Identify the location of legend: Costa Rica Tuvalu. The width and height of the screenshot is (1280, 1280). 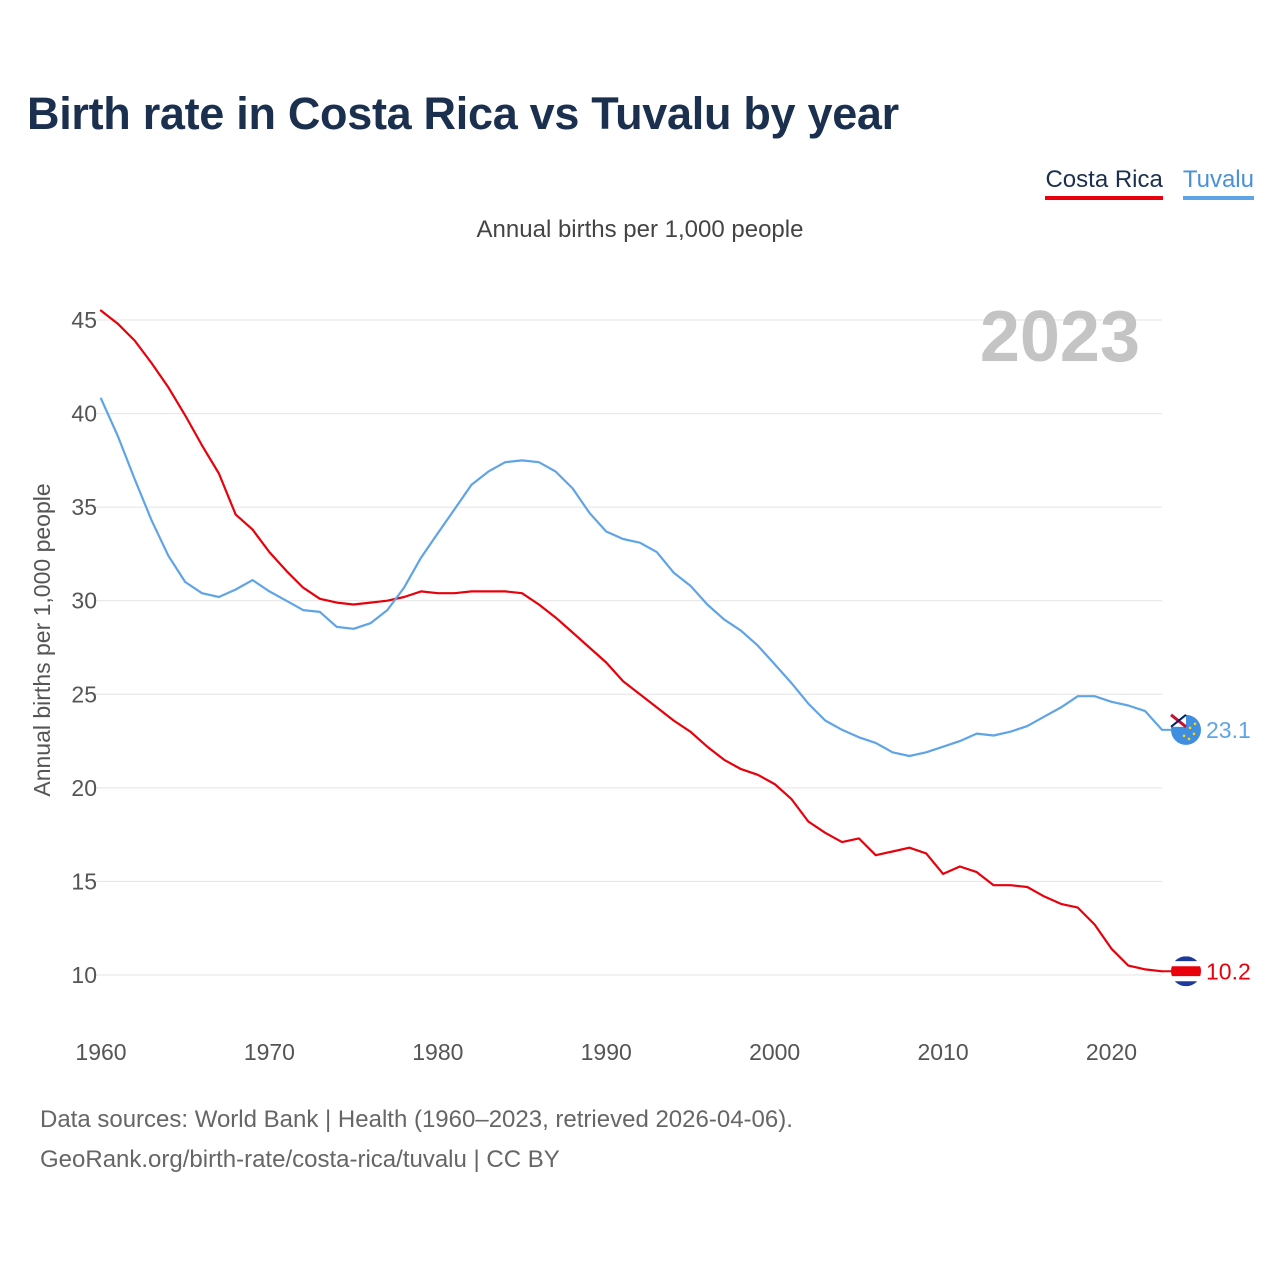
(1149, 183).